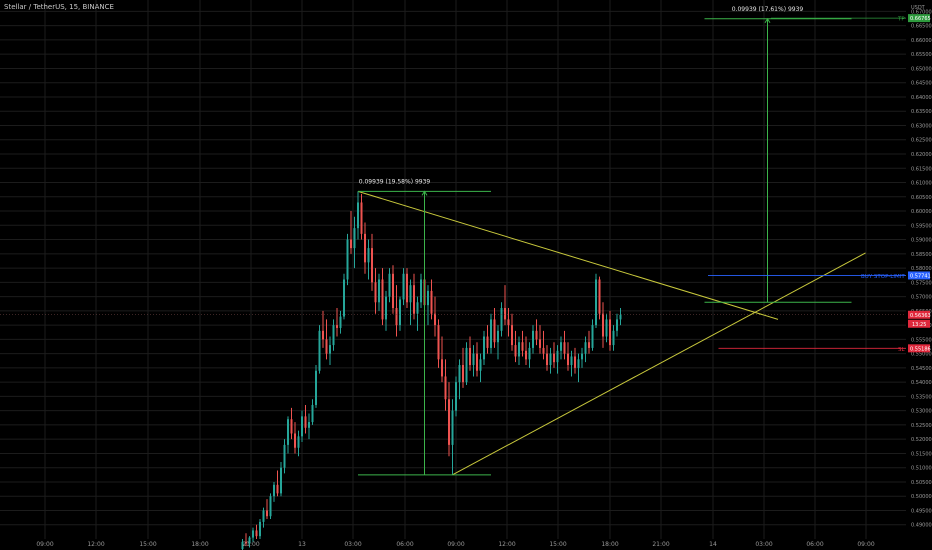  Describe the element at coordinates (395, 181) in the screenshot. I see `measure-label: 0.09939 (19.58%) 9939` at that location.